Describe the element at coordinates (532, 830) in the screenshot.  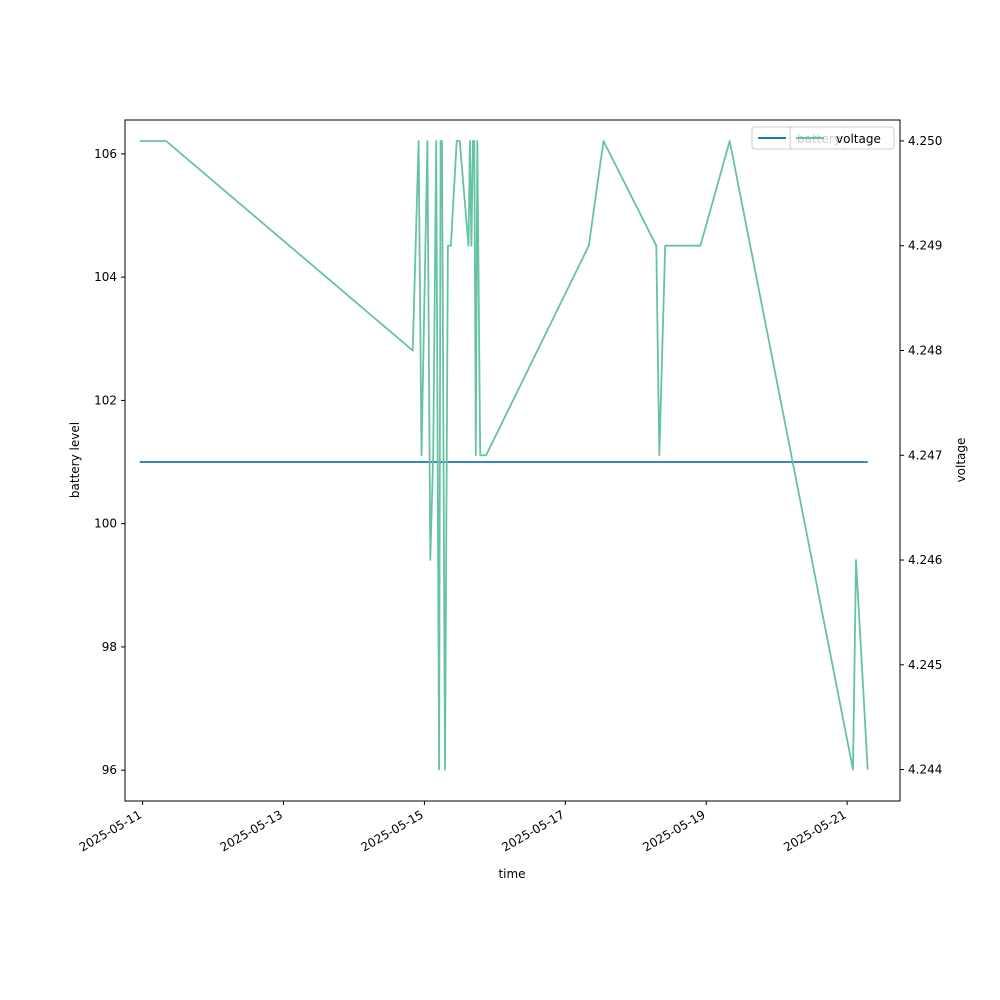
I see `x-tick-label: 2025-05-17` at that location.